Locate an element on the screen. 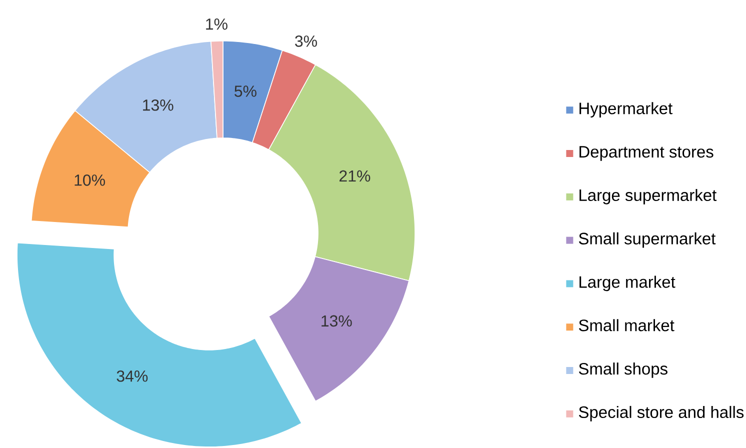 This screenshot has width=746, height=448. data-label: 34% is located at coordinates (132, 376).